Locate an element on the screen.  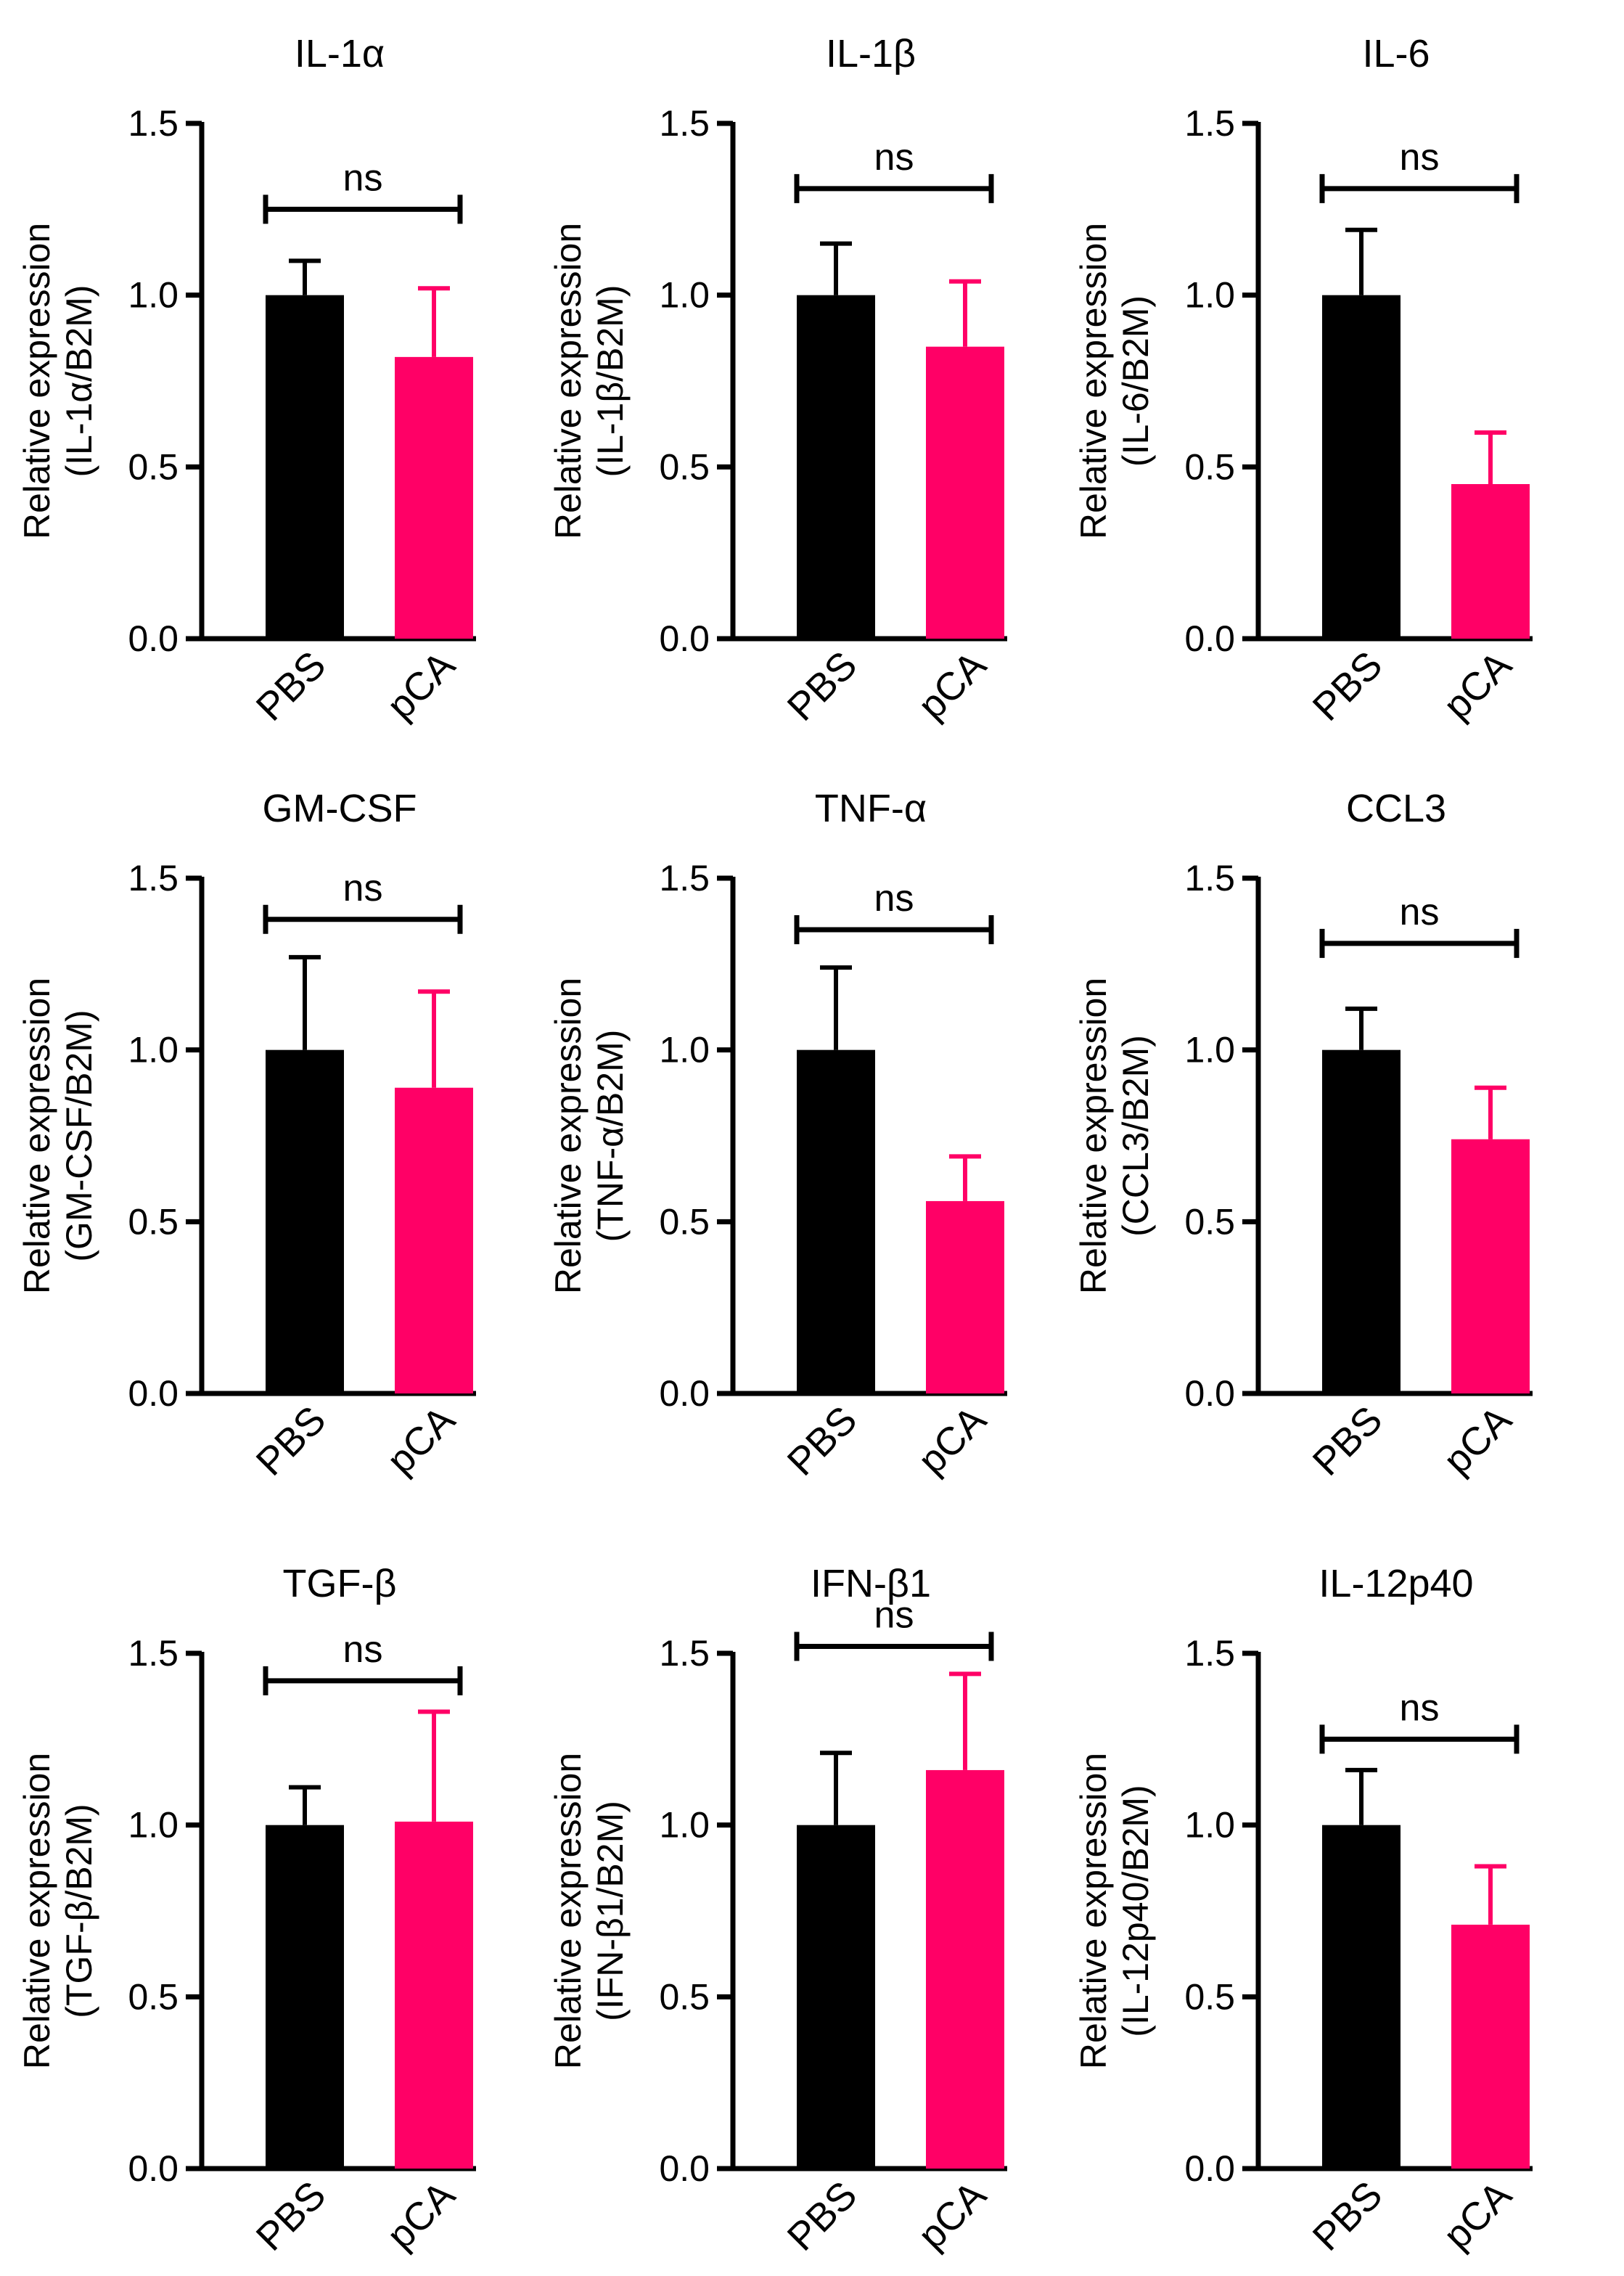
y-axis-label-line: (IL-1α/B2M) is located at coordinates (79, 380).